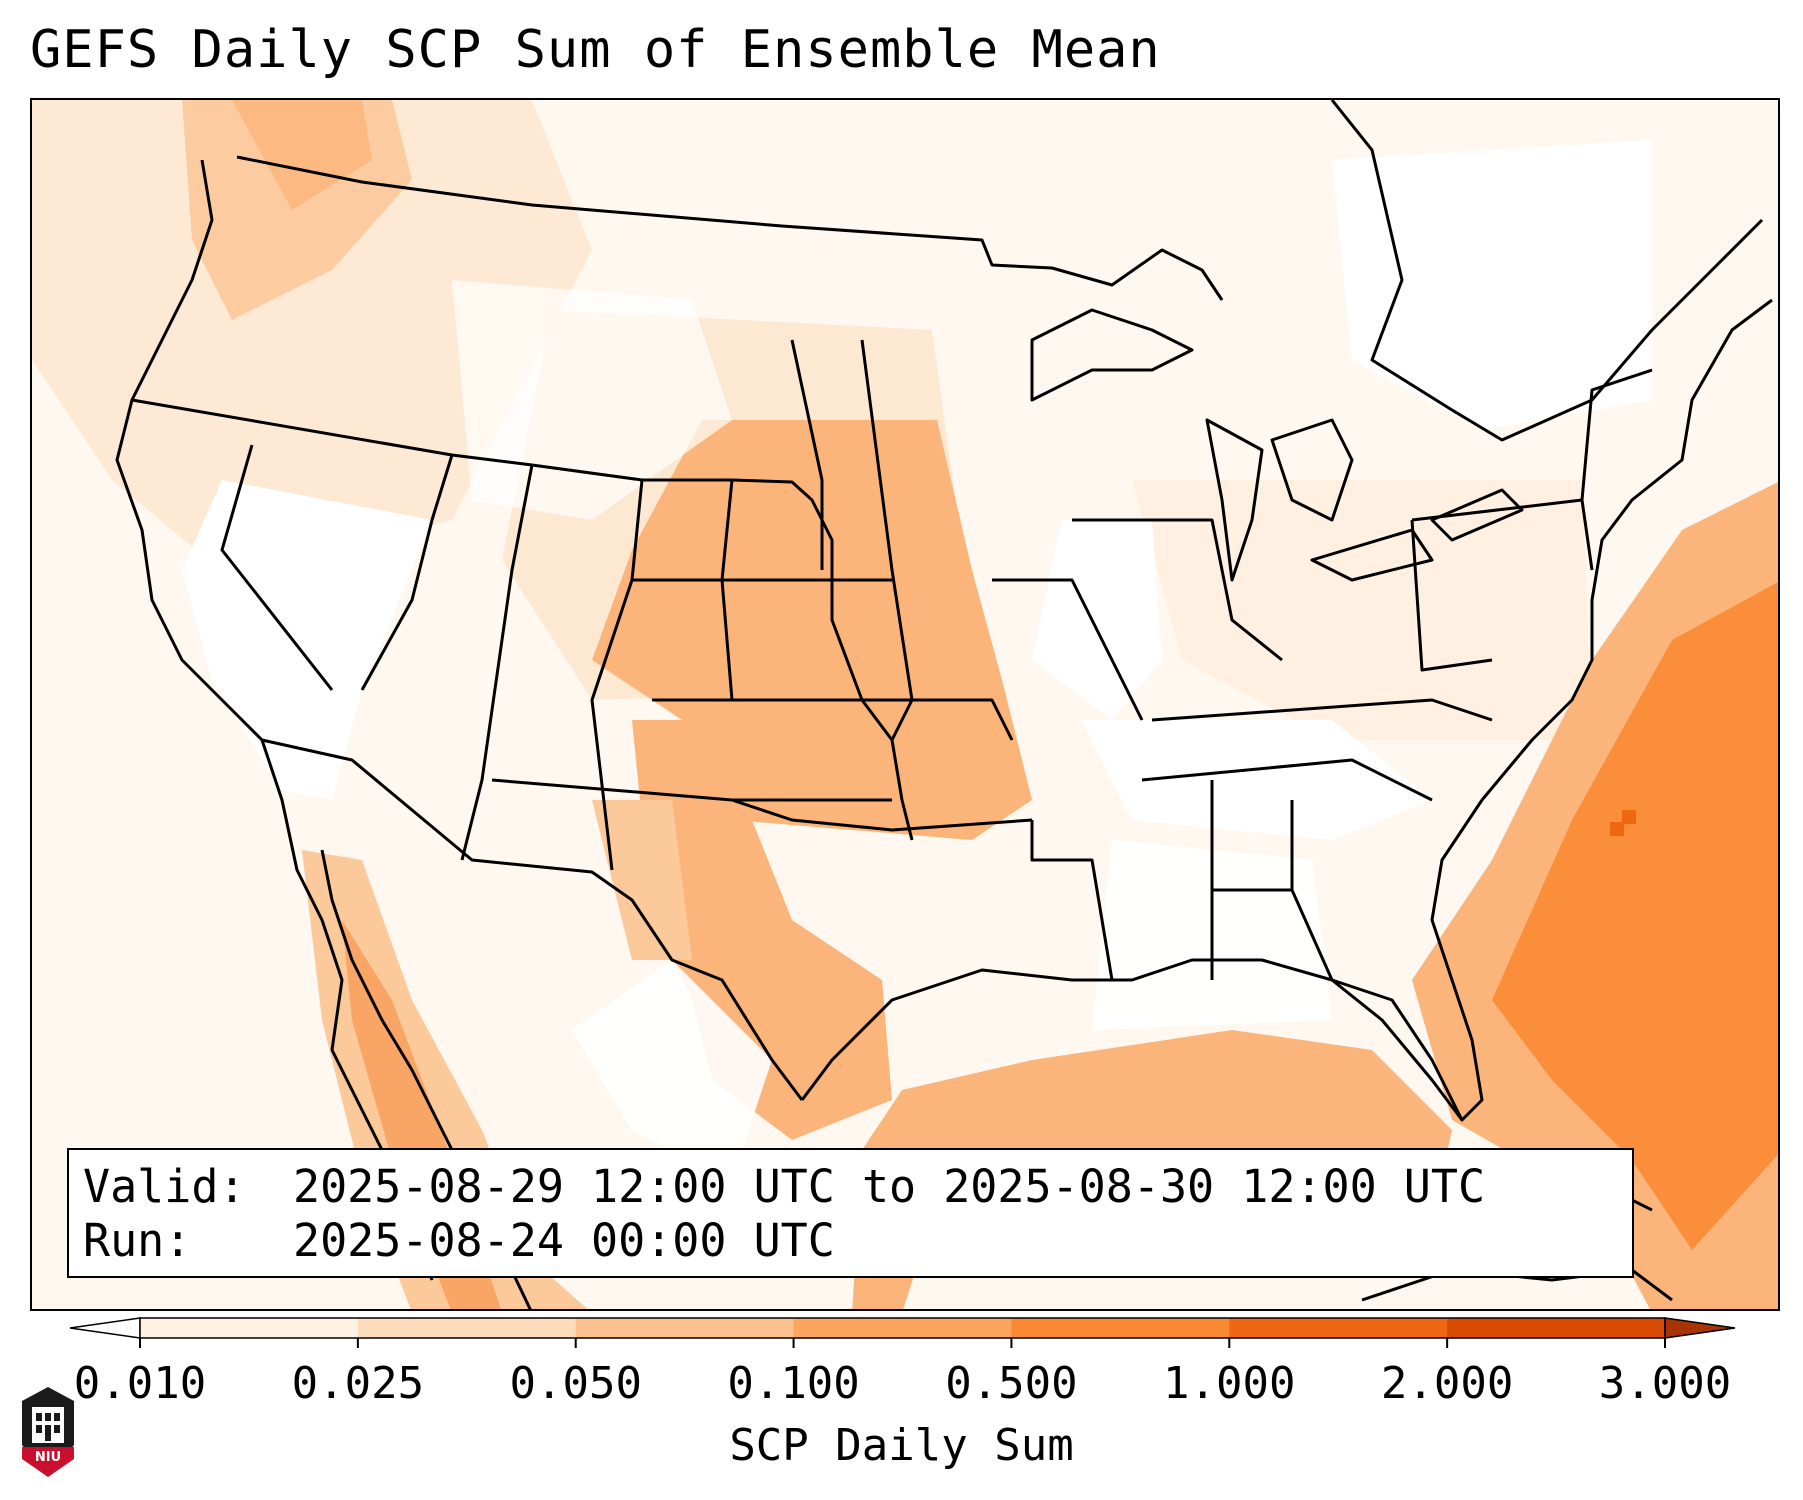 This screenshot has height=1500, width=1803. What do you see at coordinates (575, 1383) in the screenshot?
I see `colorbar-tick-label: 0.050` at bounding box center [575, 1383].